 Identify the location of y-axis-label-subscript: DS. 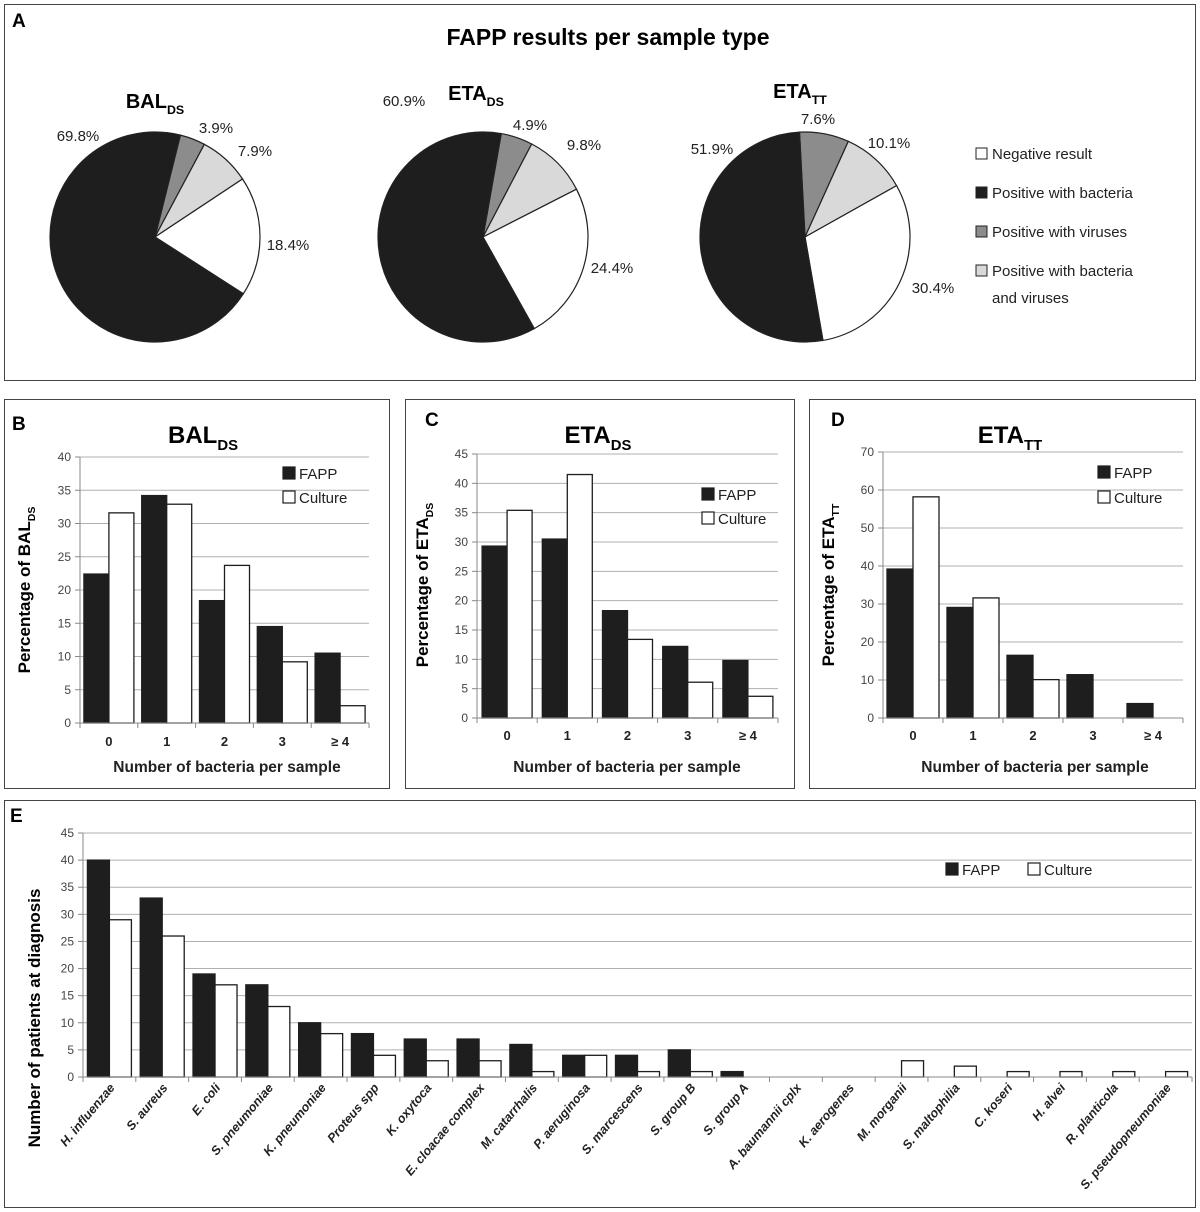
(430, 510).